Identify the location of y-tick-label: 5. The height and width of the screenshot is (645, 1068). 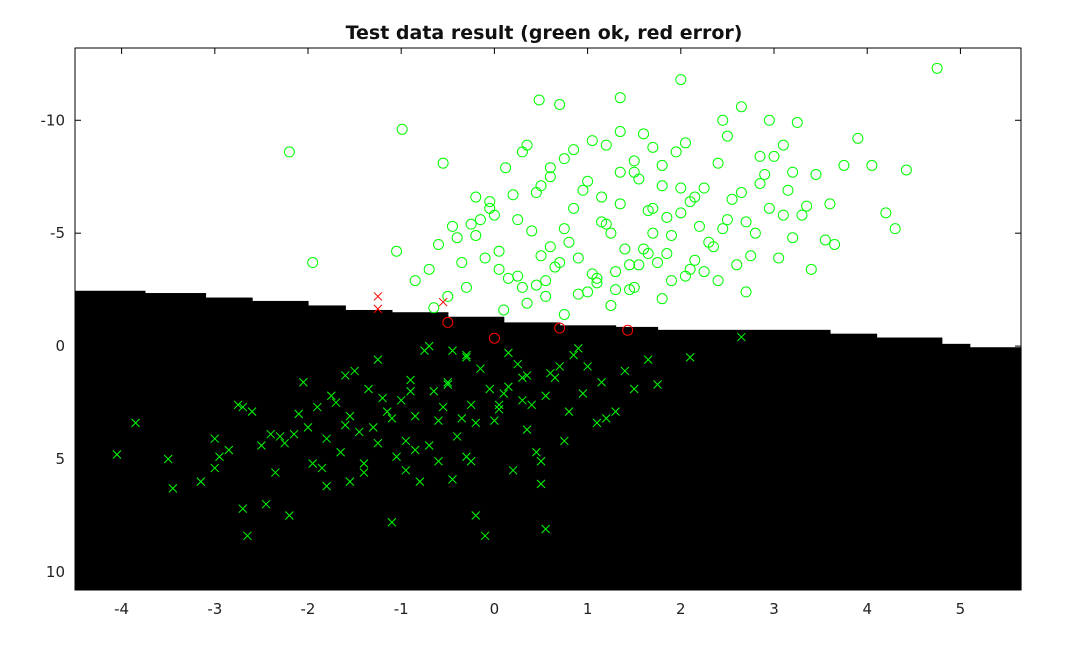
(60, 459).